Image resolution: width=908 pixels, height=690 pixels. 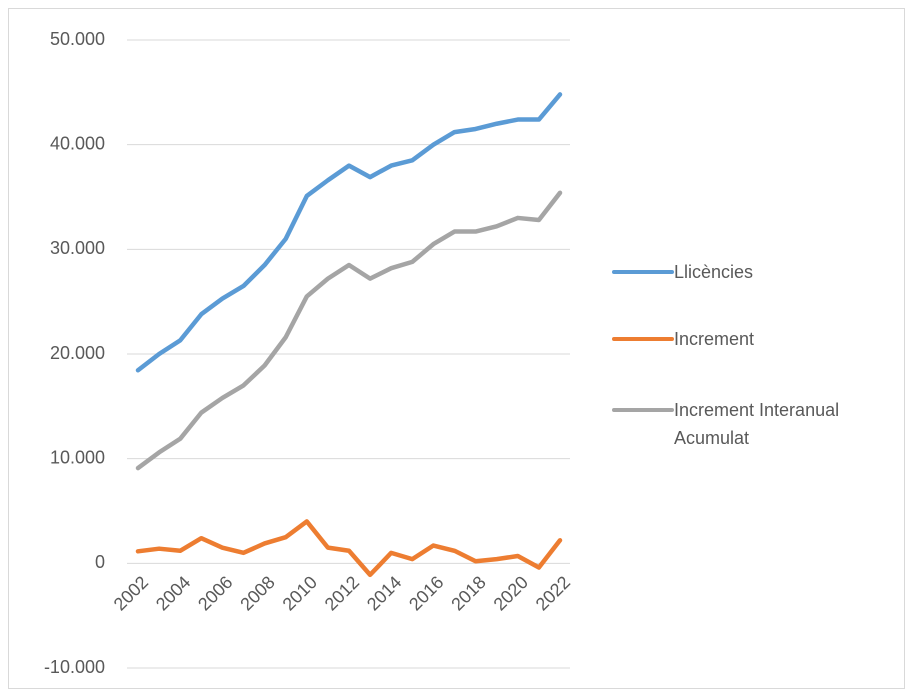 What do you see at coordinates (714, 272) in the screenshot?
I see `legend-label: Llicències` at bounding box center [714, 272].